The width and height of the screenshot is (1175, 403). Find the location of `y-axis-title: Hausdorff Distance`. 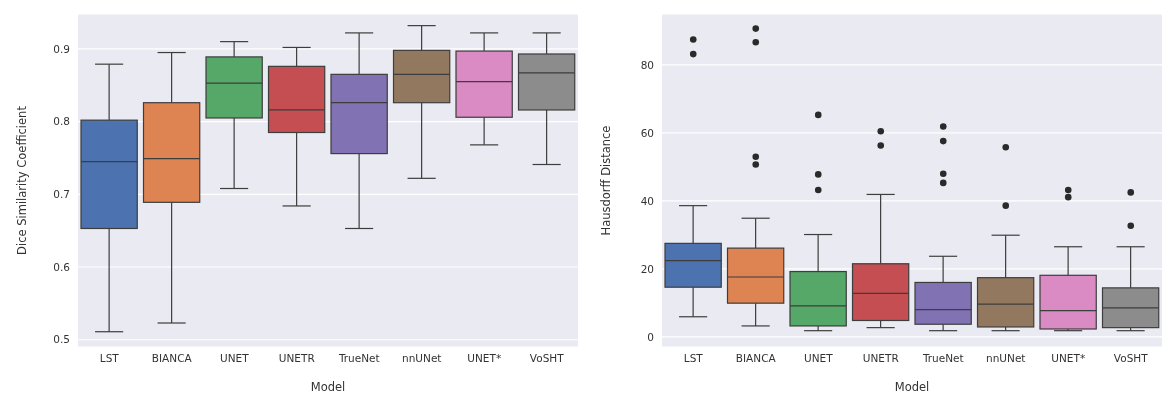

y-axis-title: Hausdorff Distance is located at coordinates (606, 180).